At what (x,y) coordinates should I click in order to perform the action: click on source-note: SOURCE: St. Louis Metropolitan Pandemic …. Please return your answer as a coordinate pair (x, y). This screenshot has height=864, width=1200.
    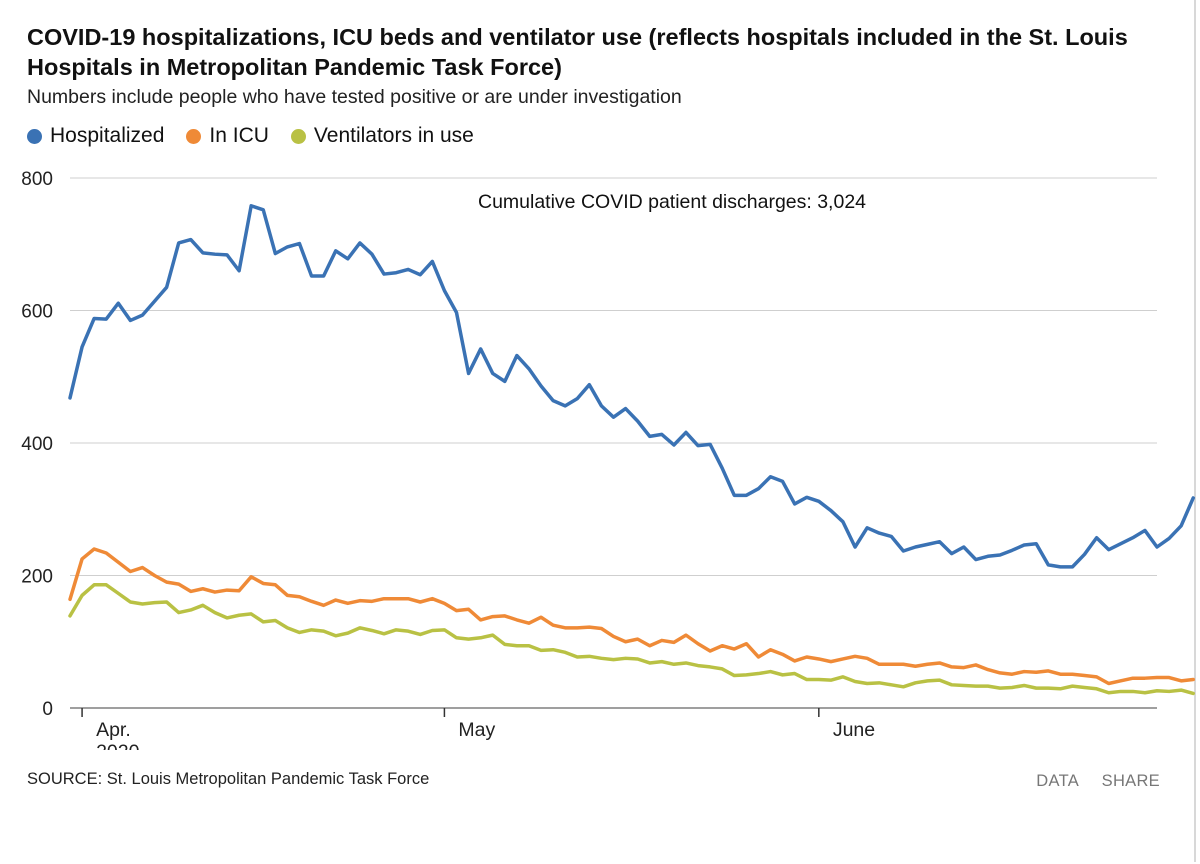
    Looking at the image, I should click on (228, 779).